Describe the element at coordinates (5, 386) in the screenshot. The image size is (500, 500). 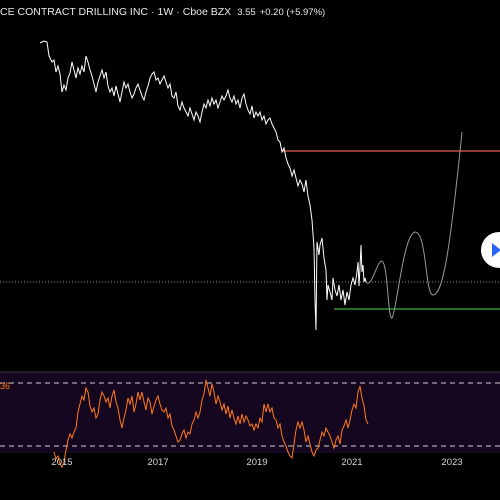
I see `oscillator-value-label: 36` at that location.